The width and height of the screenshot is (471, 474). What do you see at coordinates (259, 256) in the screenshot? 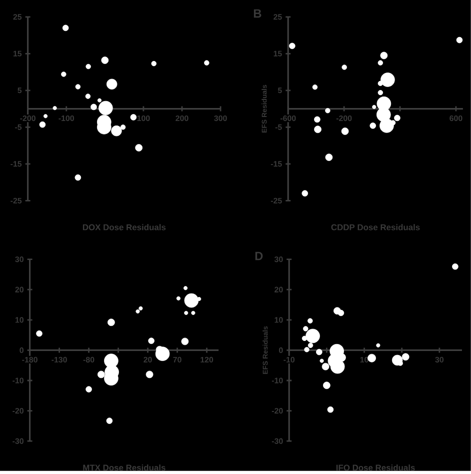
I see `text: D` at bounding box center [259, 256].